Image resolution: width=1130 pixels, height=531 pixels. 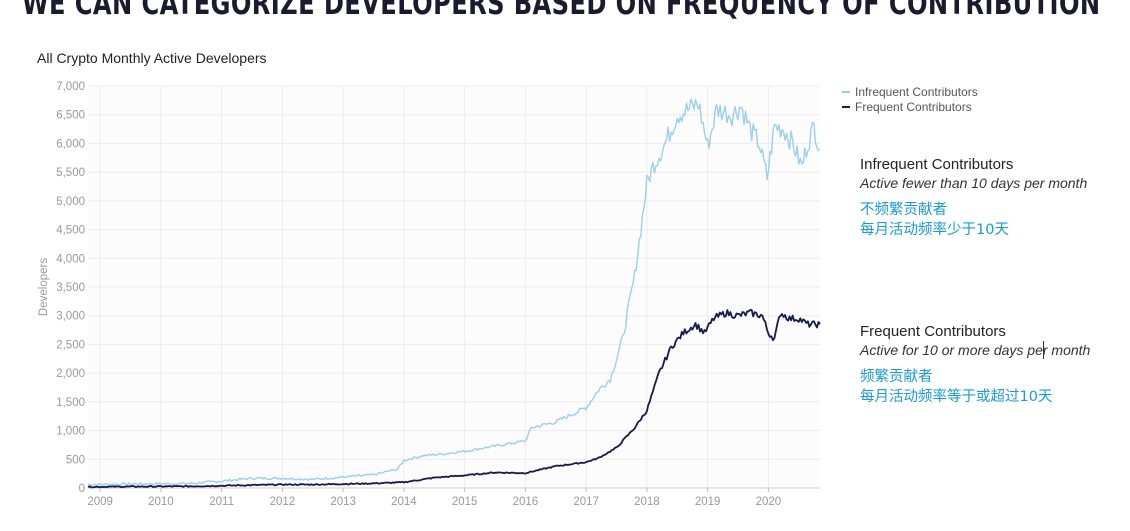 I want to click on legend-item-frequent: Frequent Contributors, so click(x=910, y=106).